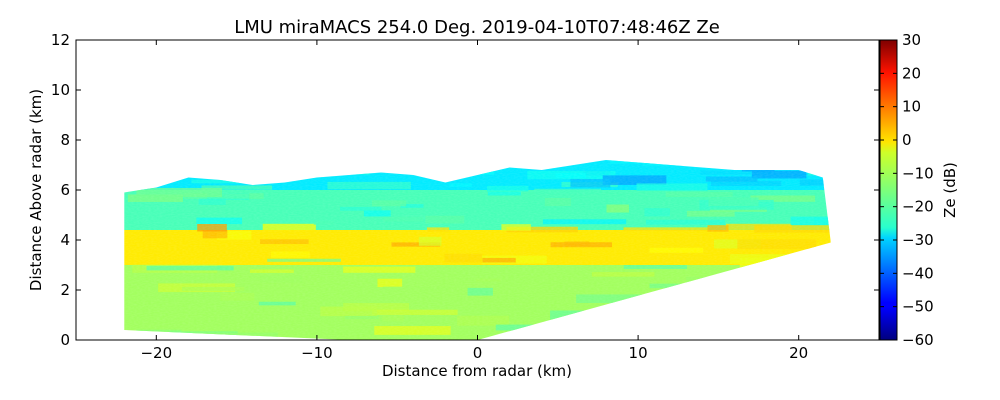 The width and height of the screenshot is (1000, 400). What do you see at coordinates (907, 190) in the screenshot?
I see `colorbar-ticks: 30 20 10 0 −10 −20 −30 −40 −50 −60` at bounding box center [907, 190].